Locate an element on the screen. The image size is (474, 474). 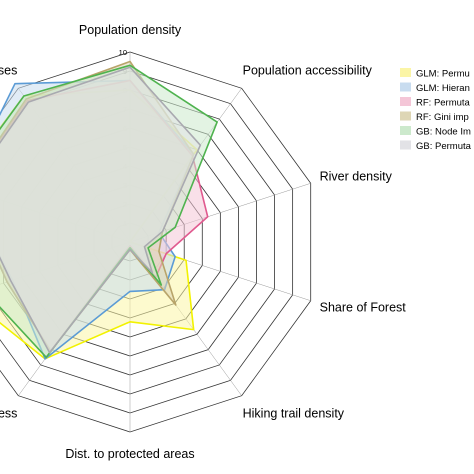
axis-label: roughness is located at coordinates (8, 414).